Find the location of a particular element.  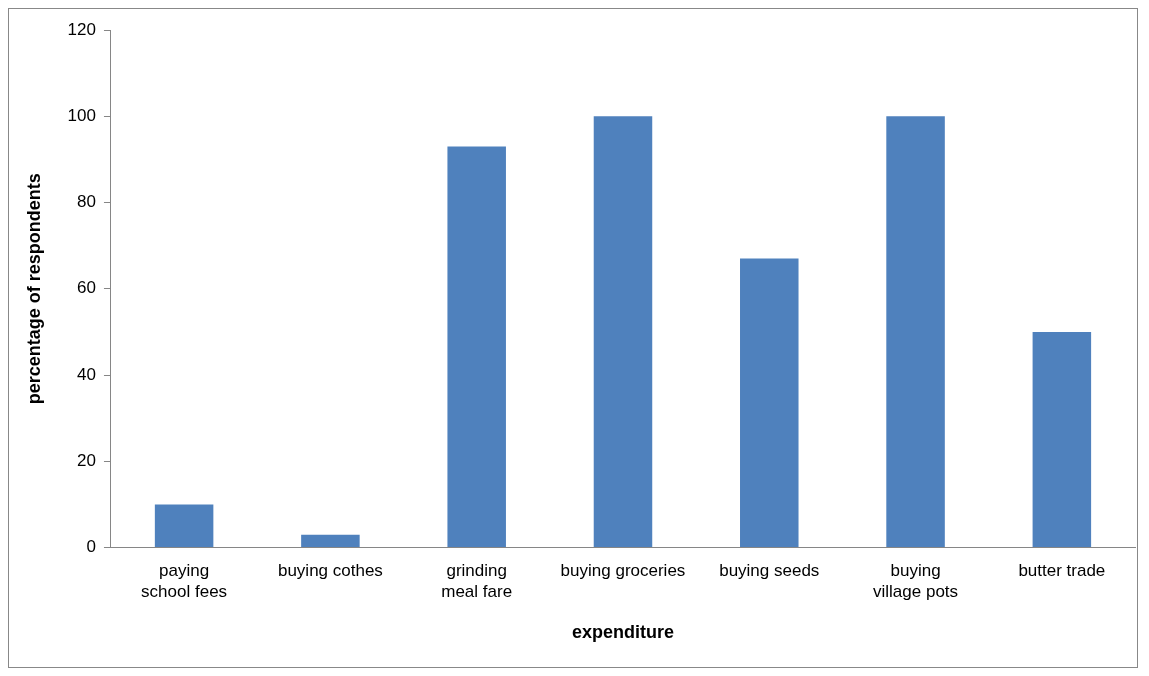

y-tick-label: 60 is located at coordinates (86, 288).